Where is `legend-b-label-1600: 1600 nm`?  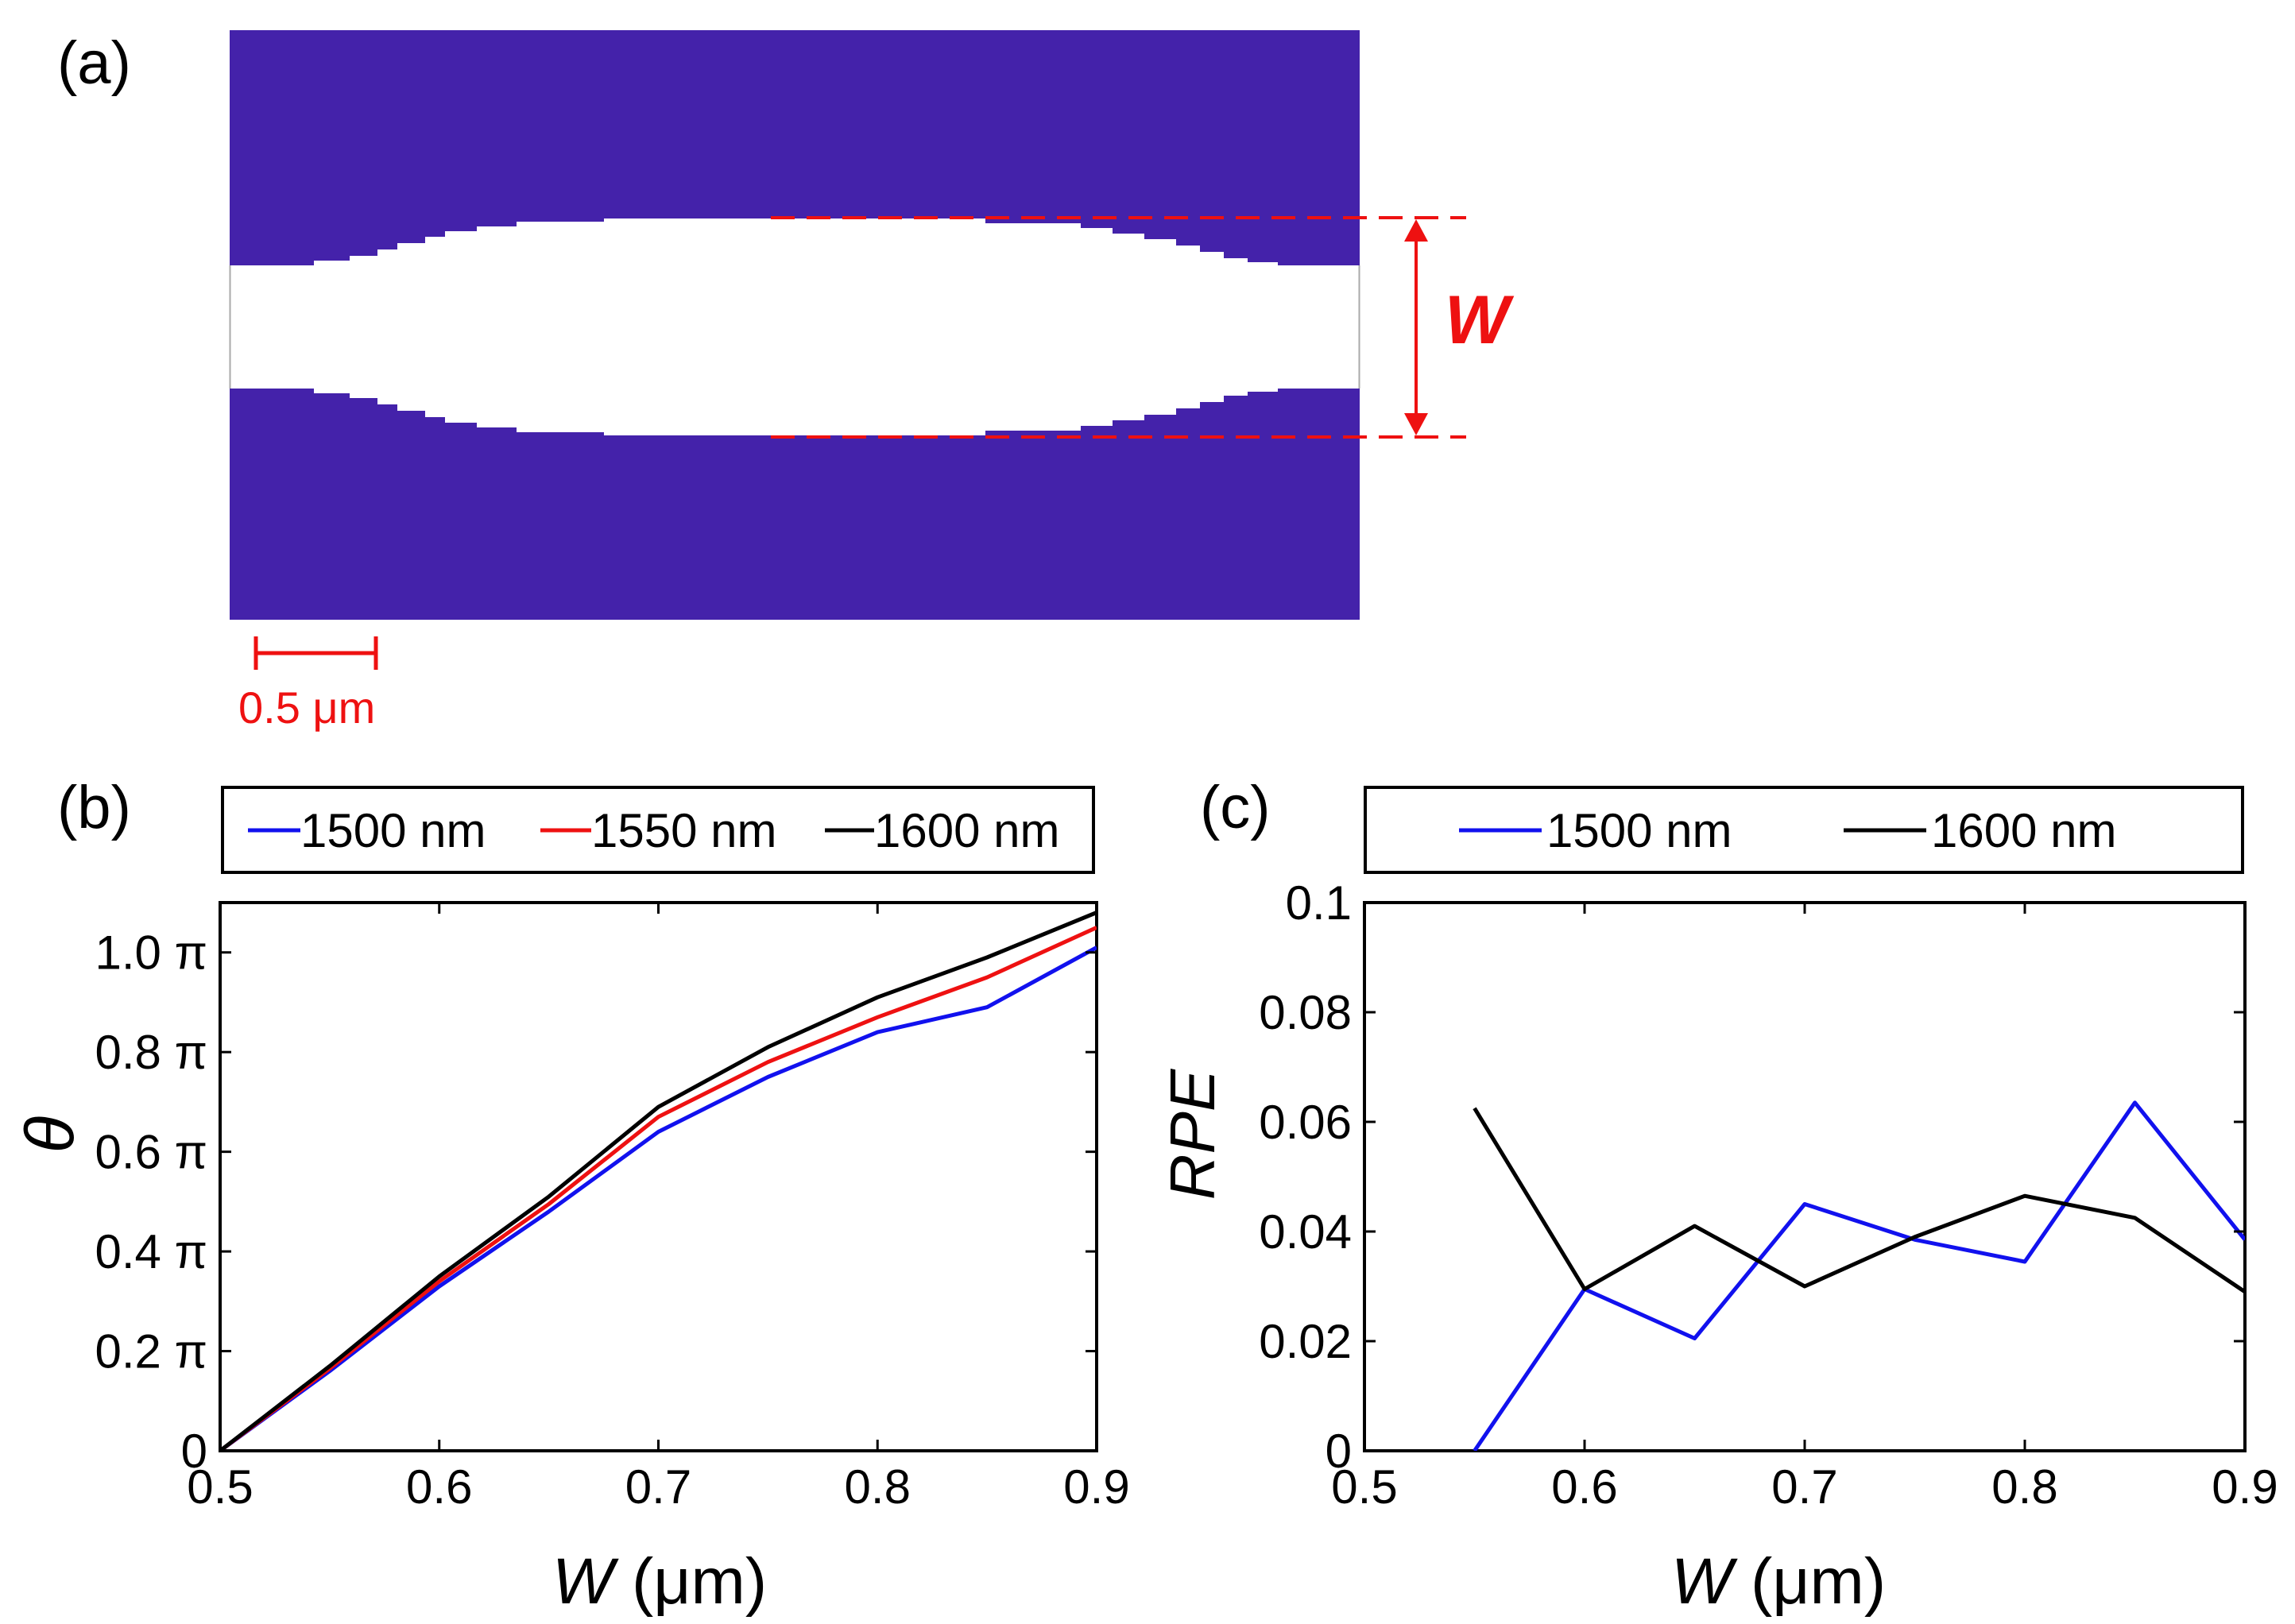 legend-b-label-1600: 1600 nm is located at coordinates (967, 830).